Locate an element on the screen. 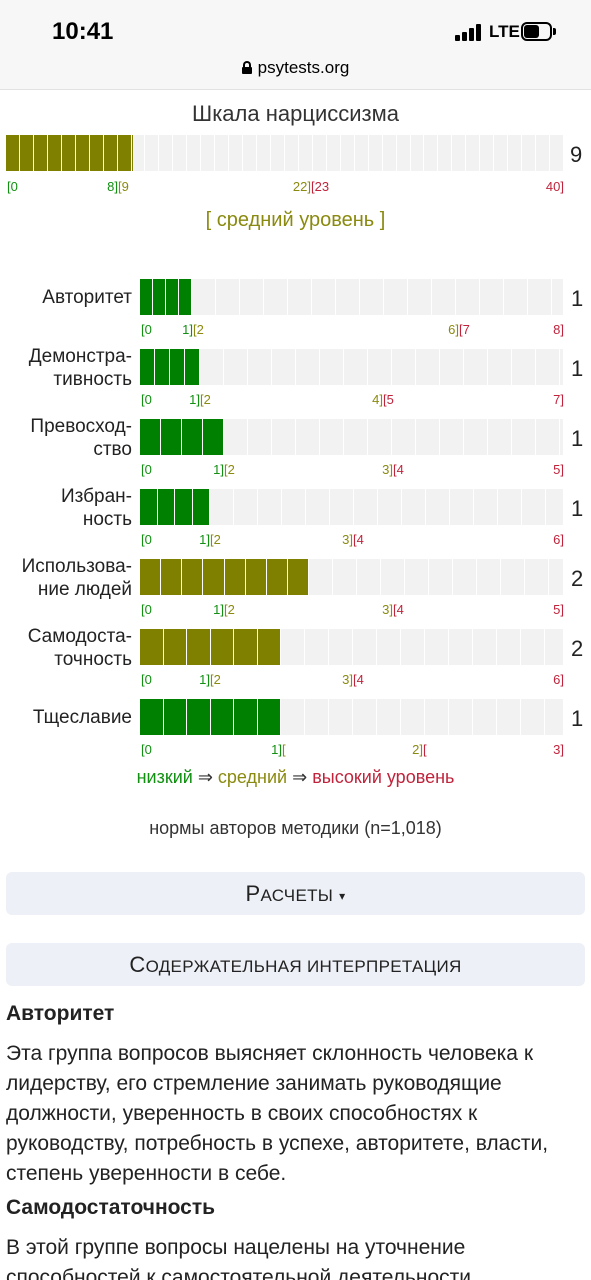  subscale-label: Демонстра-тивность is located at coordinates (80, 368).